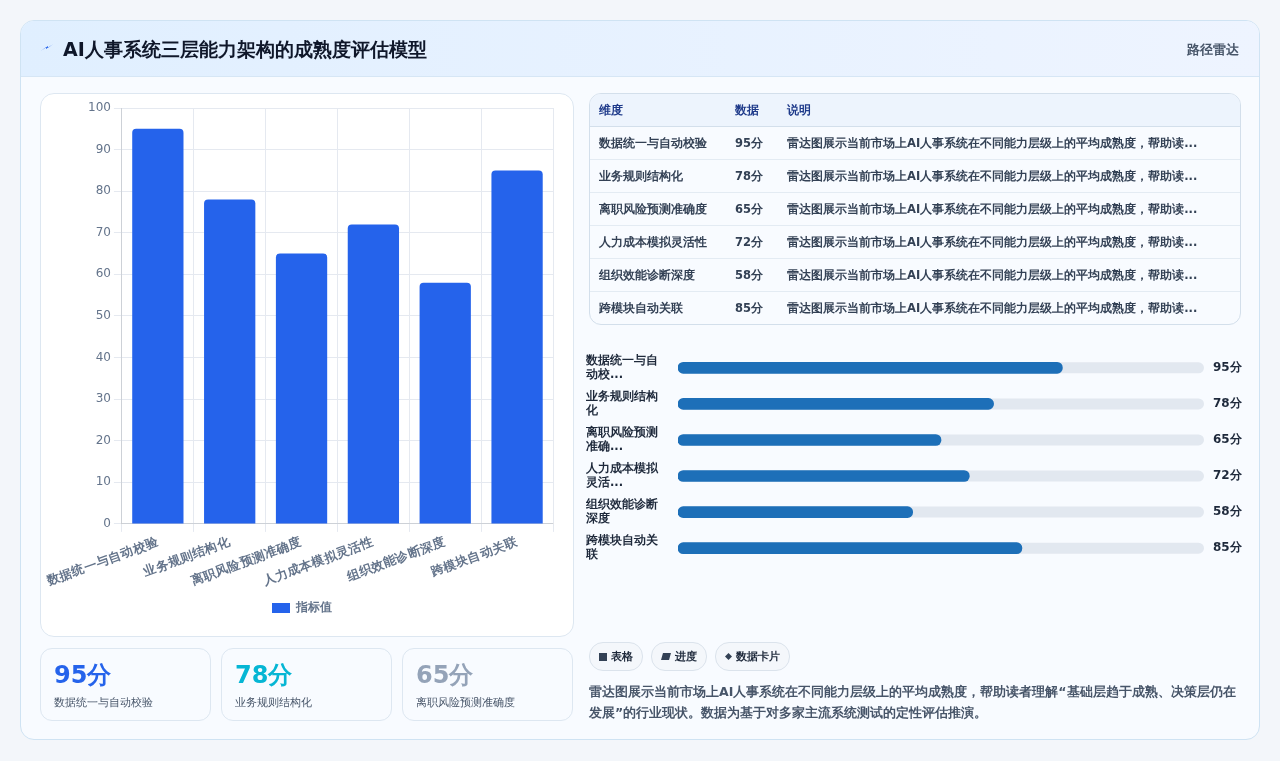  What do you see at coordinates (752, 110) in the screenshot?
I see `text: 数据` at bounding box center [752, 110].